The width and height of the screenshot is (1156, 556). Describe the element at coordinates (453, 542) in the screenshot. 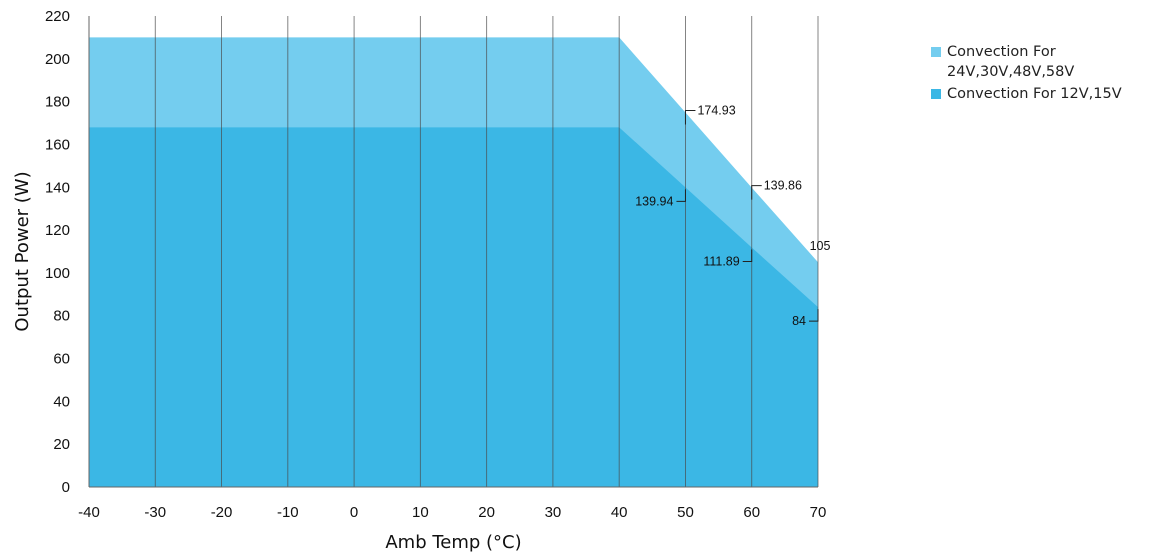

I see `x-axis-title: Amb Temp (°C)` at that location.